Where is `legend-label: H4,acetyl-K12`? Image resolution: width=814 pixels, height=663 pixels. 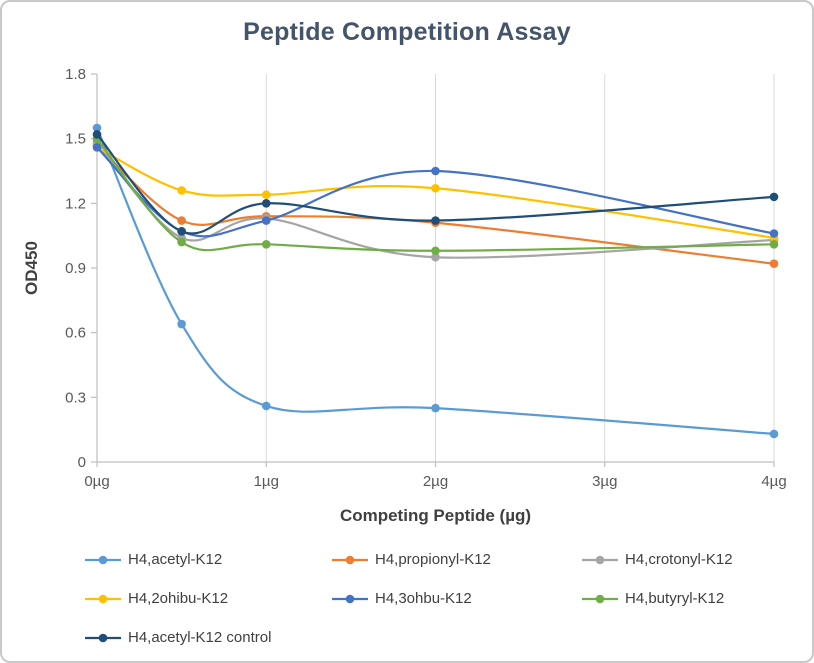 legend-label: H4,acetyl-K12 is located at coordinates (175, 559).